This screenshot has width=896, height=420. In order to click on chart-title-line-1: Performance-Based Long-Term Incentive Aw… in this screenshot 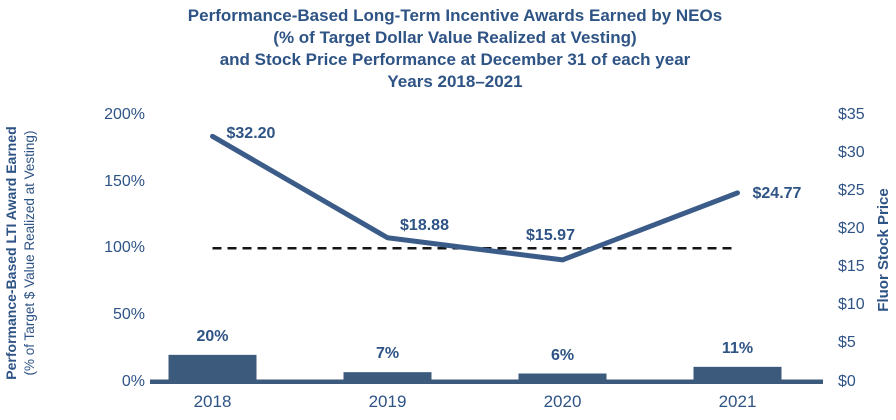, I will do `click(455, 15)`.